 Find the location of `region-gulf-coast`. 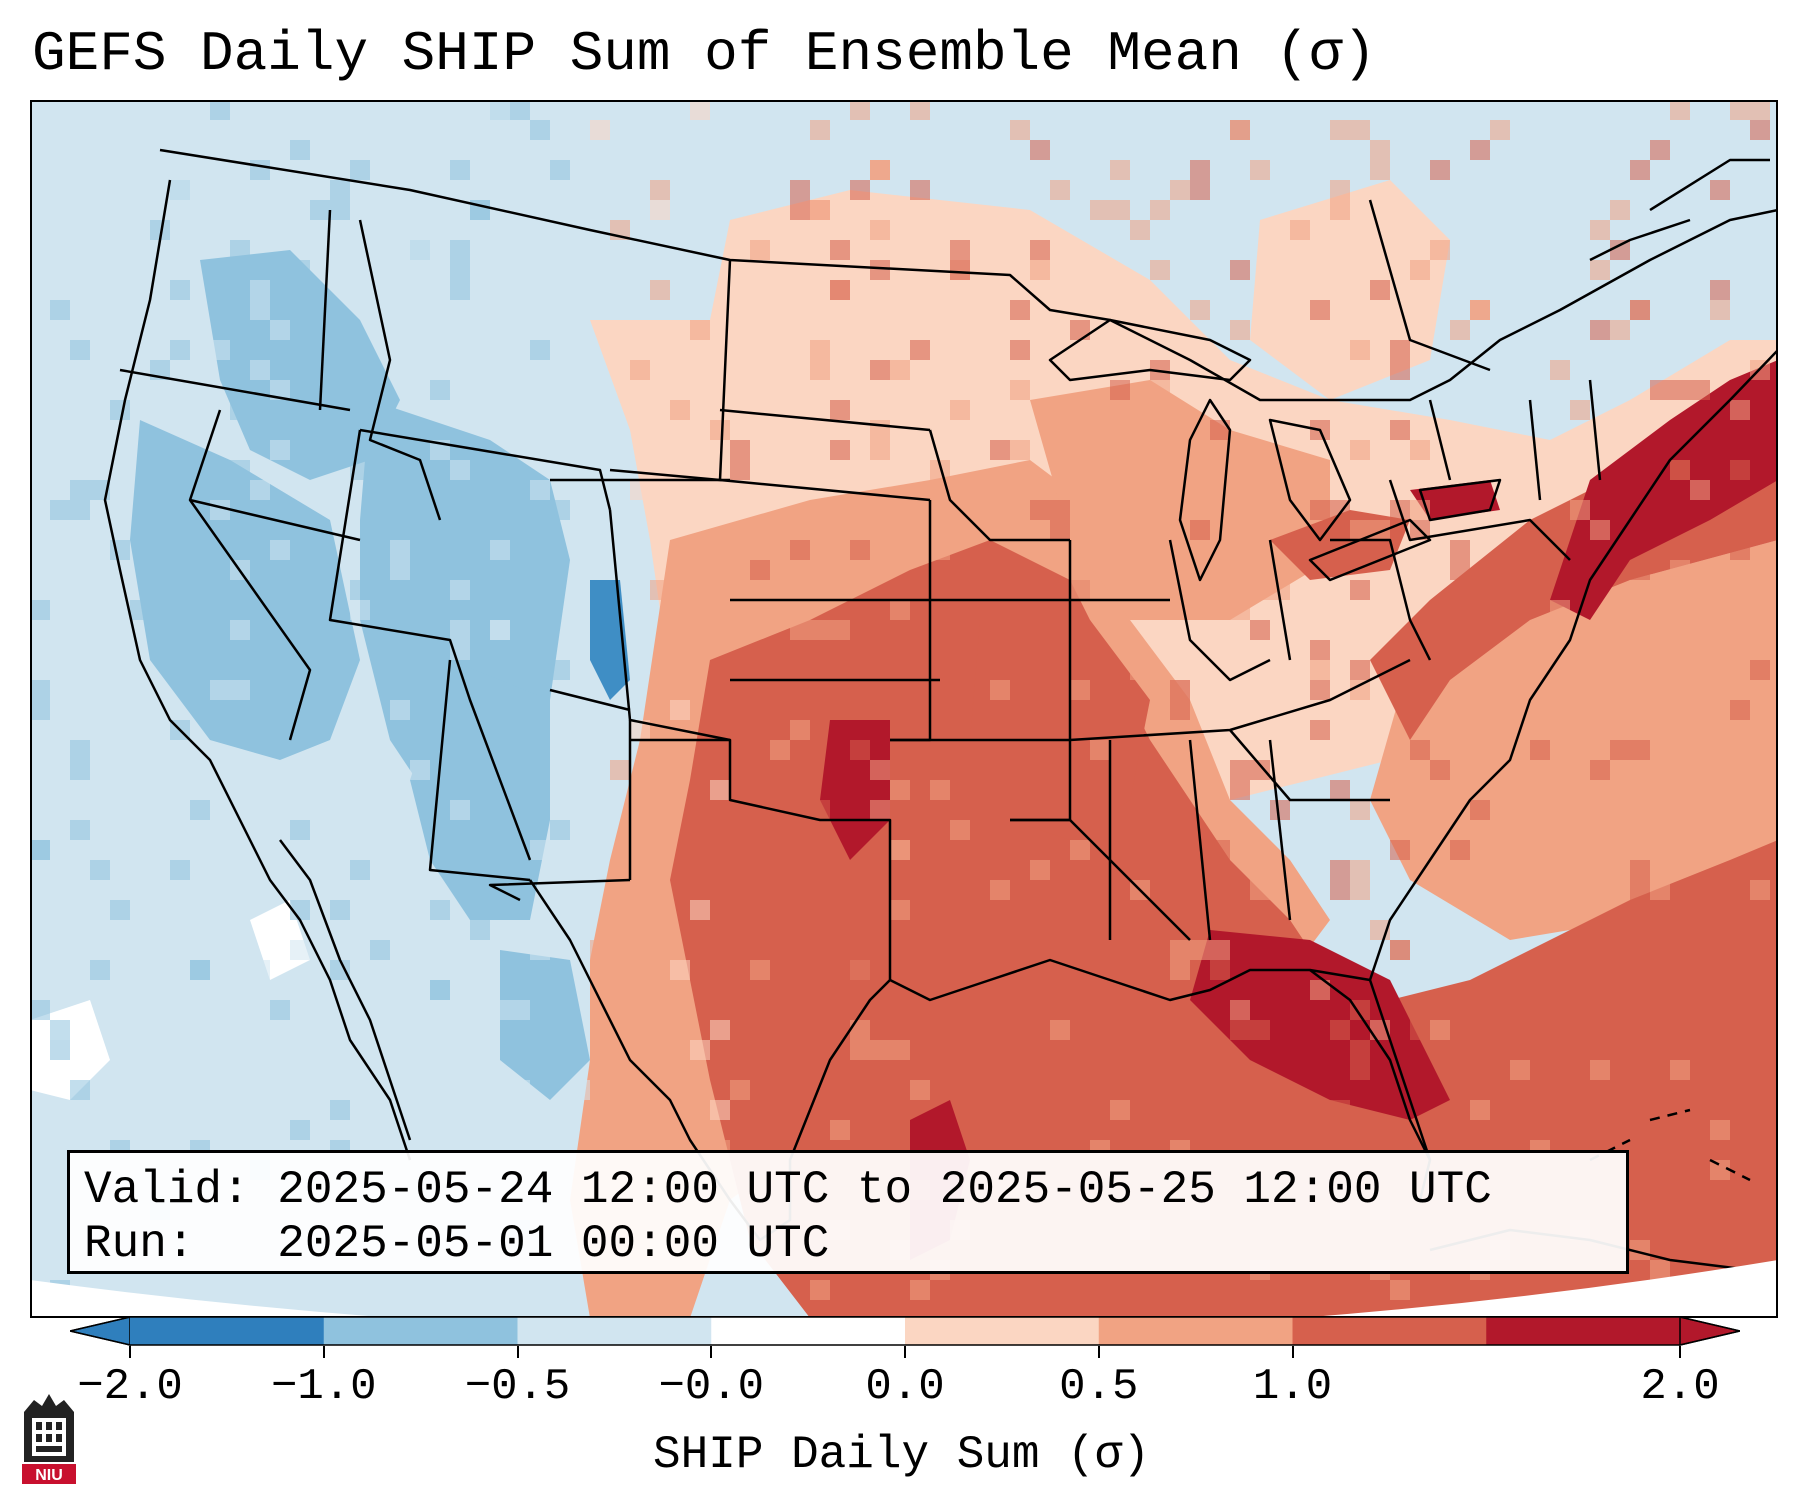

region-gulf-coast is located at coordinates (1320, 1025).